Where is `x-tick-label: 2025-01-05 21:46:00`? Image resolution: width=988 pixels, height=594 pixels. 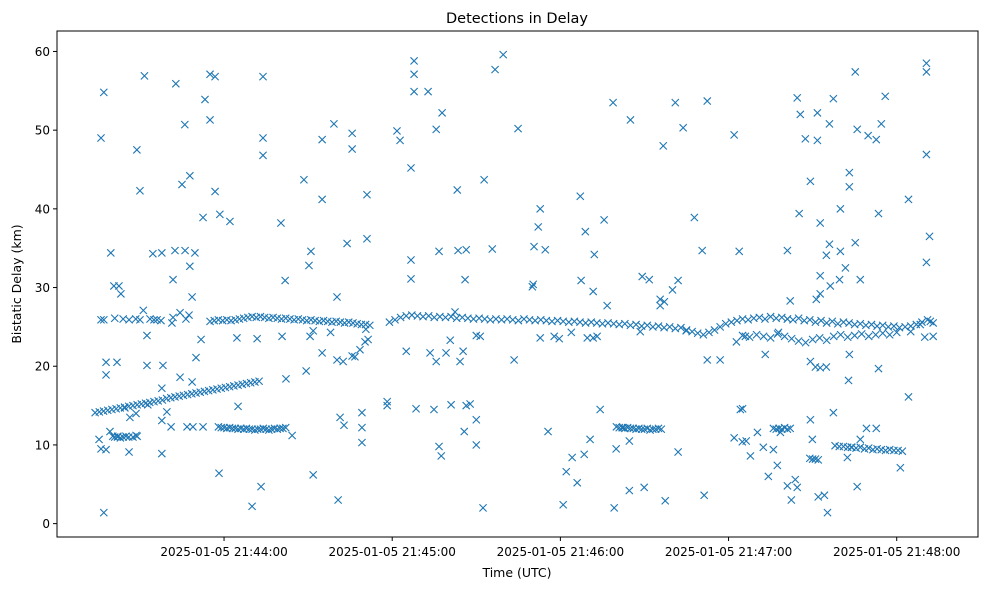
x-tick-label: 2025-01-05 21:46:00 is located at coordinates (560, 552).